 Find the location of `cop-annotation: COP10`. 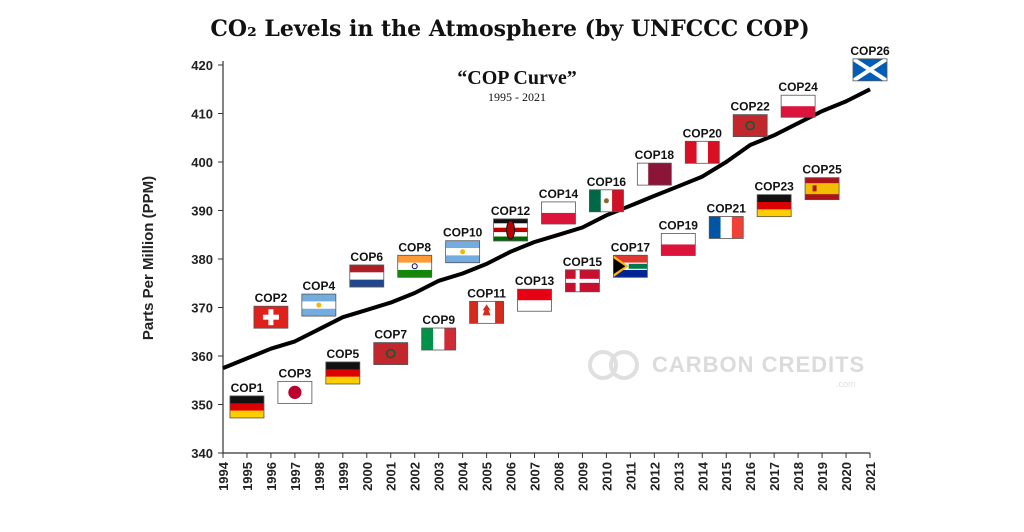

cop-annotation: COP10 is located at coordinates (463, 245).